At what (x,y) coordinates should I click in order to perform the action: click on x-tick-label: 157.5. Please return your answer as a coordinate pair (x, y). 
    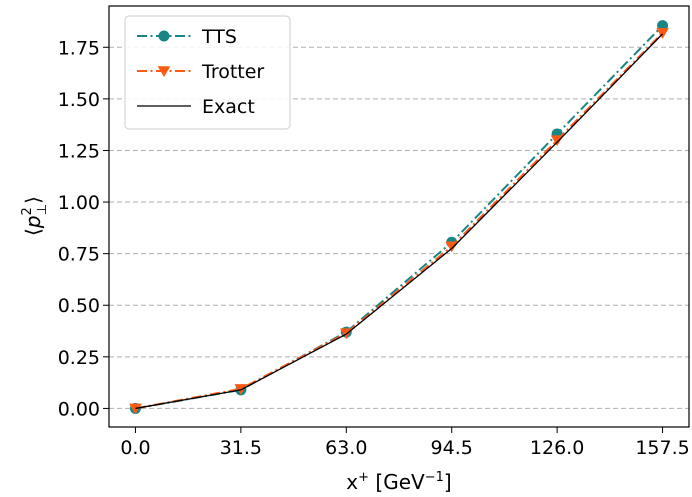
    Looking at the image, I should click on (662, 448).